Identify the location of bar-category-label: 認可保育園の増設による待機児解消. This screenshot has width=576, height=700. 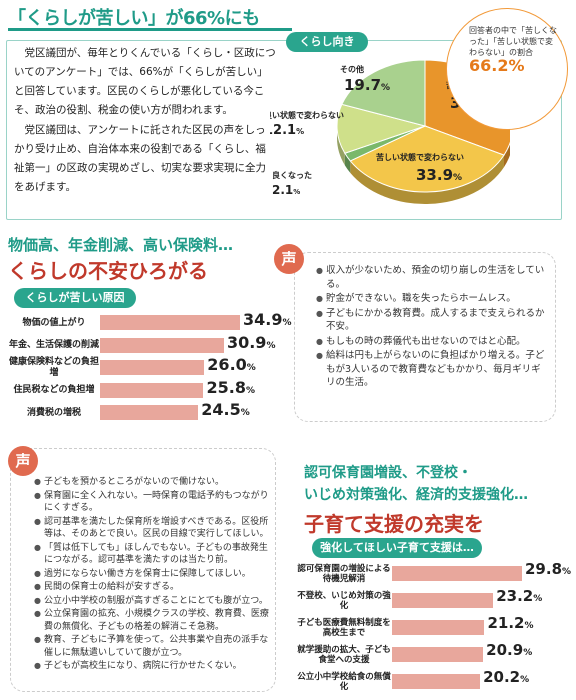
(344, 574).